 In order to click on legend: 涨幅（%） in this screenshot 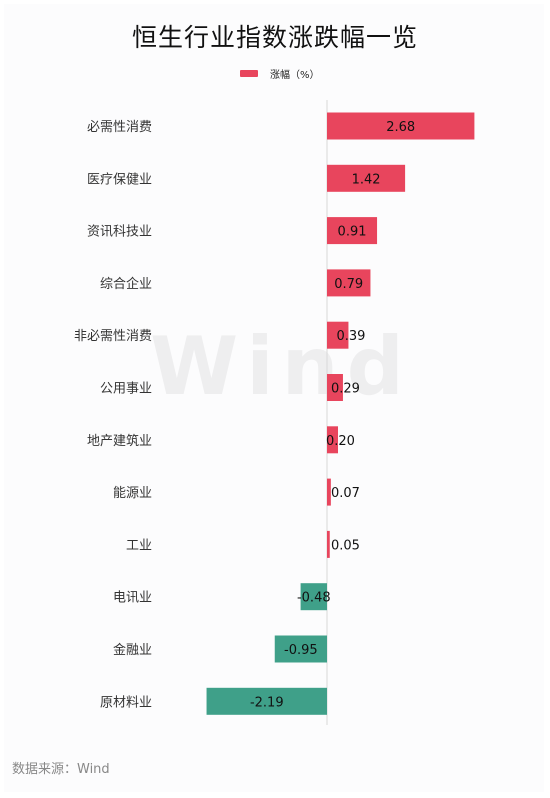, I will do `click(280, 73)`.